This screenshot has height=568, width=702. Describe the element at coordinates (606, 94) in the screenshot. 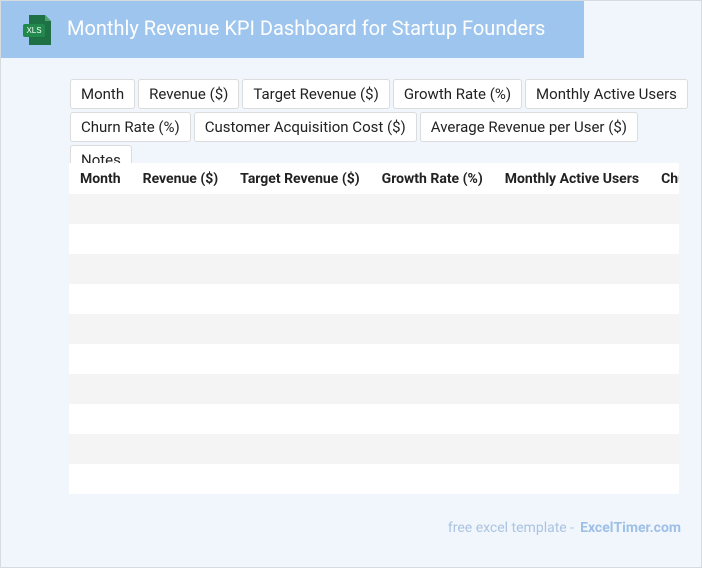

I see `column-chip: Monthly Active Users` at that location.